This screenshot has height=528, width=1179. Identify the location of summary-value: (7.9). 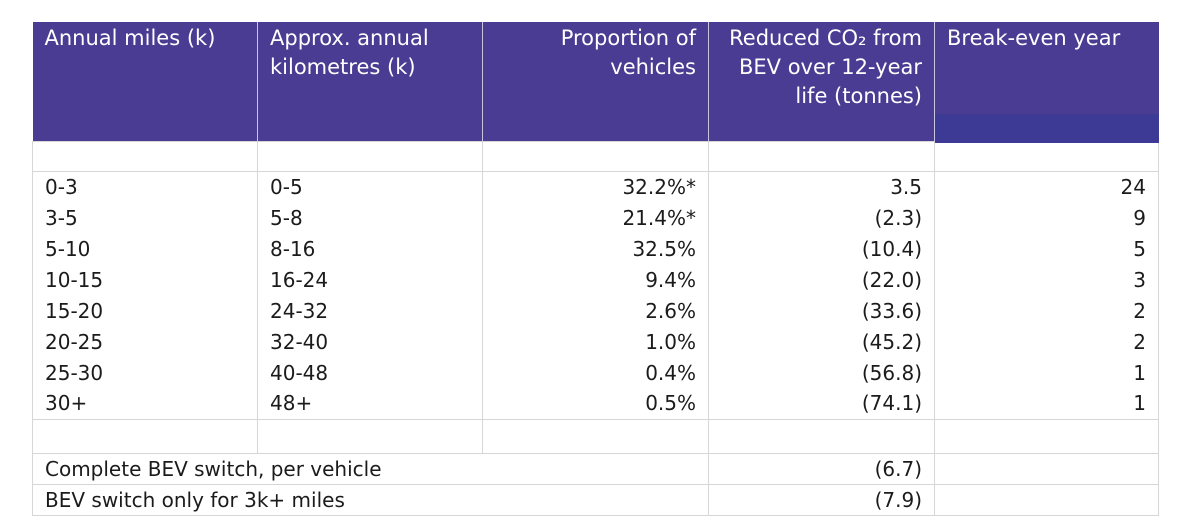
(821, 499).